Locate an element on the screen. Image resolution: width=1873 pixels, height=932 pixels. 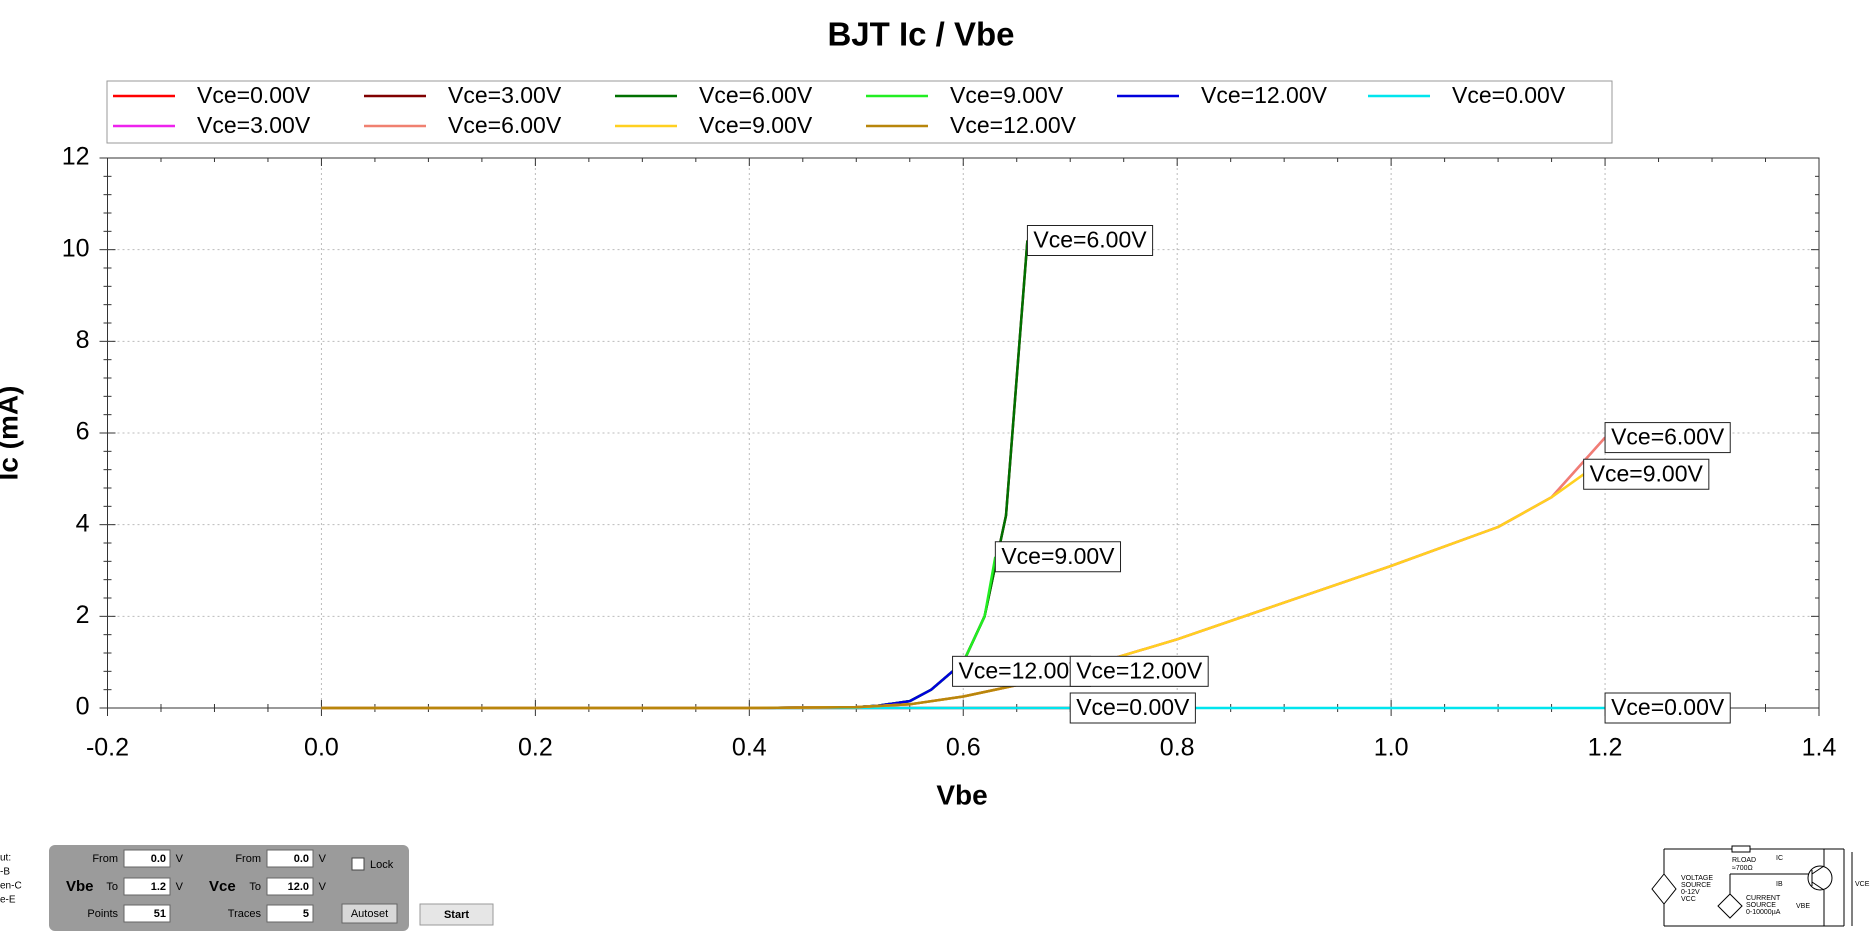
x-tick-label: 0.2 is located at coordinates (535, 748).